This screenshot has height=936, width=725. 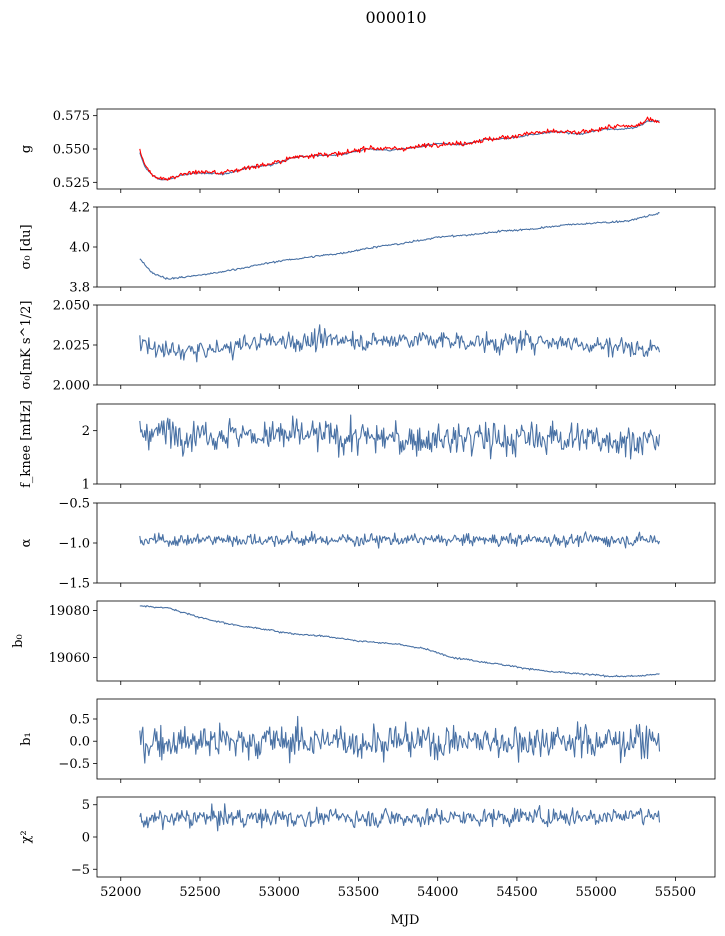 I want to click on x-tick-label: 54000, so click(x=437, y=892).